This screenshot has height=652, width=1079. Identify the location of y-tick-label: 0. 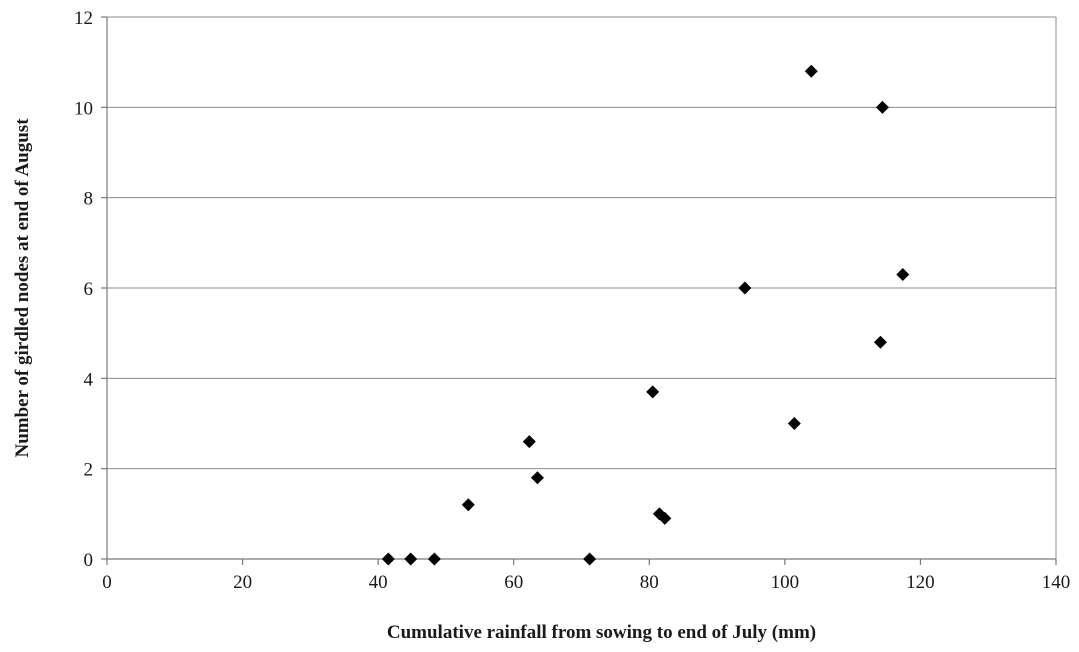
(89, 560).